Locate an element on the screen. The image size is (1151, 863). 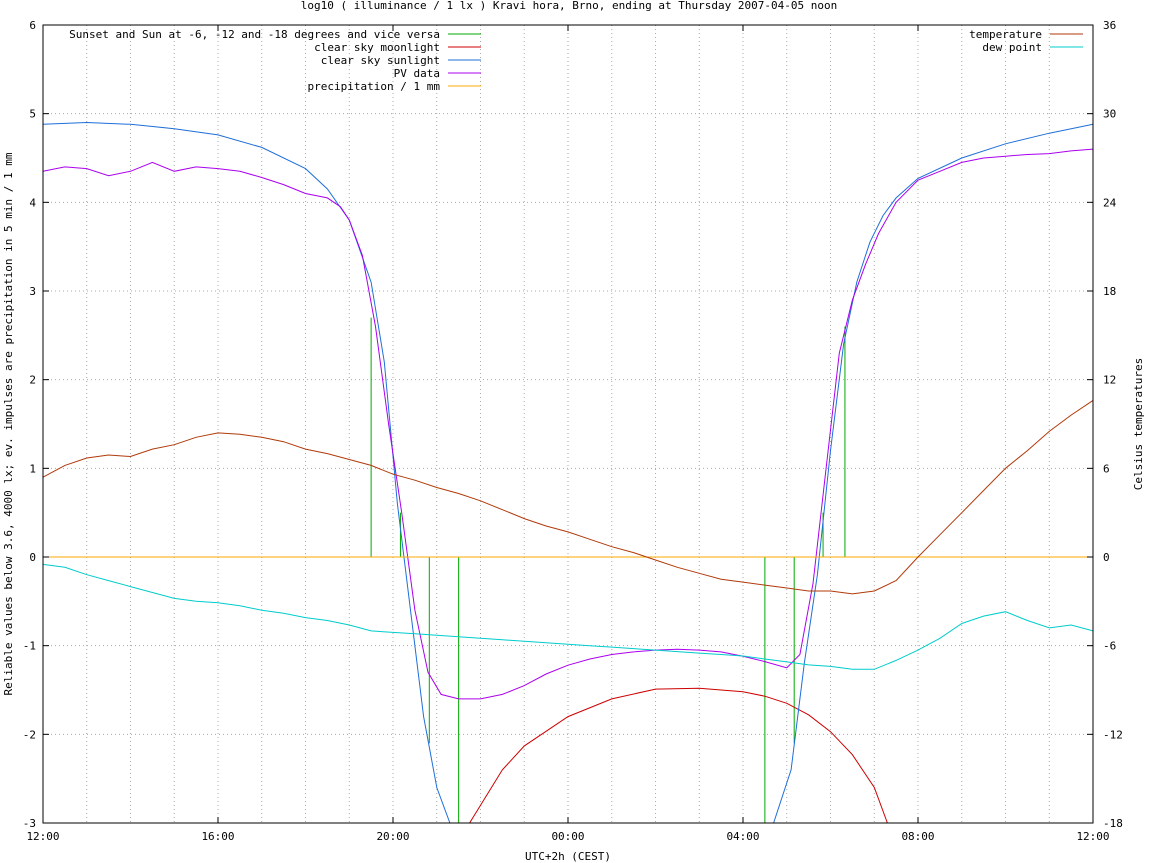
x-tick-label: 16:00 is located at coordinates (217, 836).